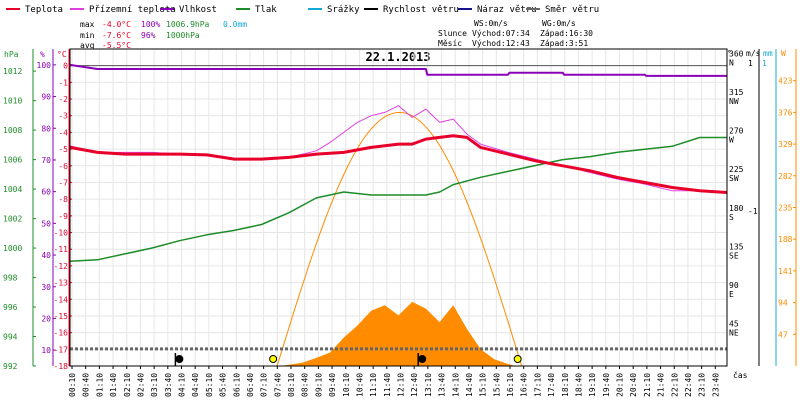 The width and height of the screenshot is (800, 400). I want to click on temperature-tick-label: -10, so click(61, 233).